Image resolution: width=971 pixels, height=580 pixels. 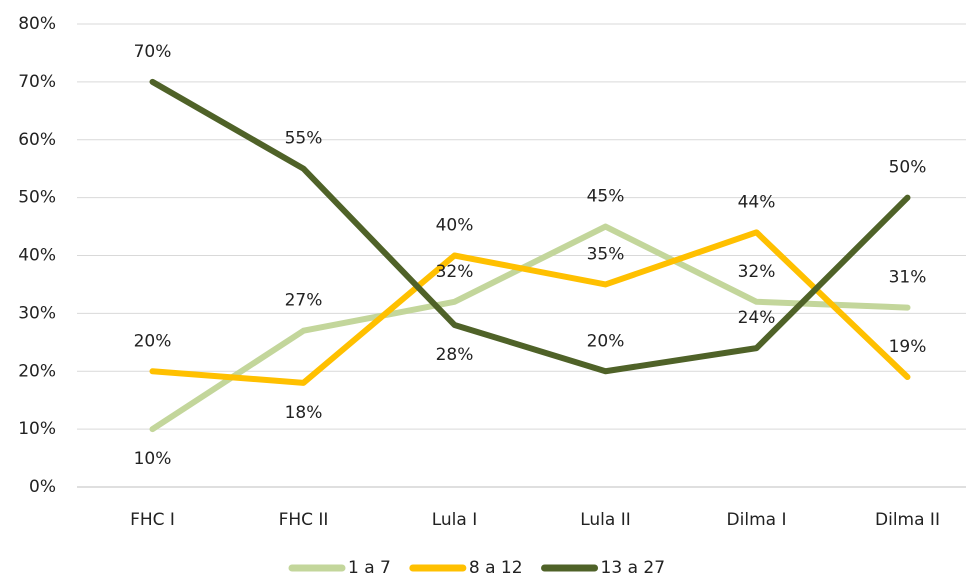 I want to click on legend-label: 8 a 12, so click(x=496, y=568).